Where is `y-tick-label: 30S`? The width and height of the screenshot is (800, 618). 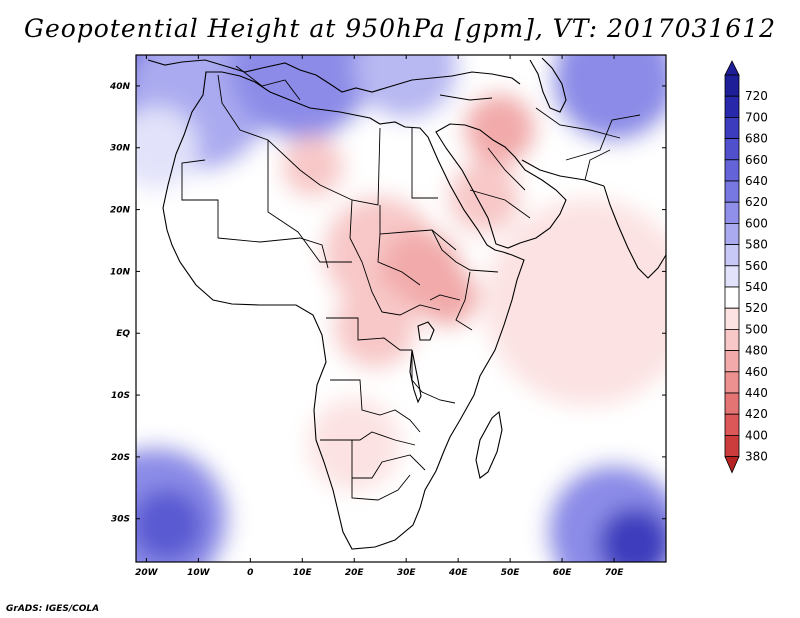
y-tick-label: 30S is located at coordinates (120, 520).